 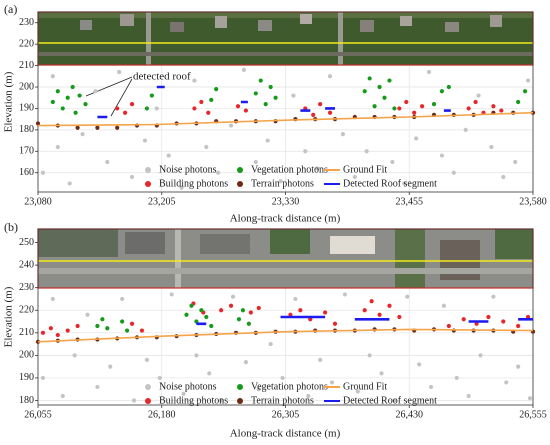 I want to click on y-tick-label: 190, so click(x=26, y=108).